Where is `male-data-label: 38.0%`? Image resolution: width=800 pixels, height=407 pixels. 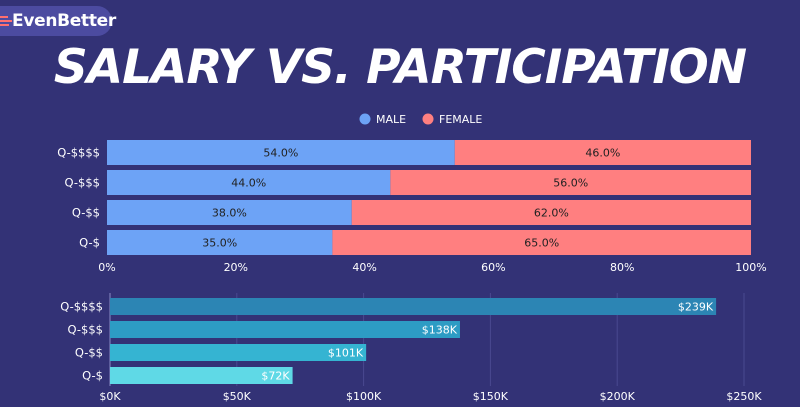
male-data-label: 38.0% is located at coordinates (229, 213).